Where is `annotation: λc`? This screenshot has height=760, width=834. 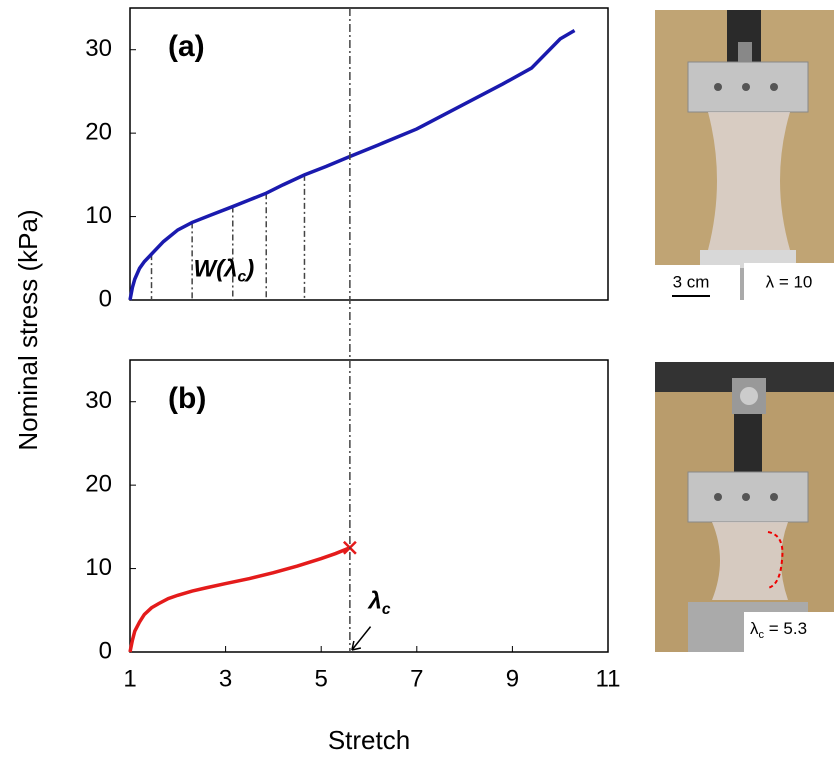 annotation: λc is located at coordinates (379, 603).